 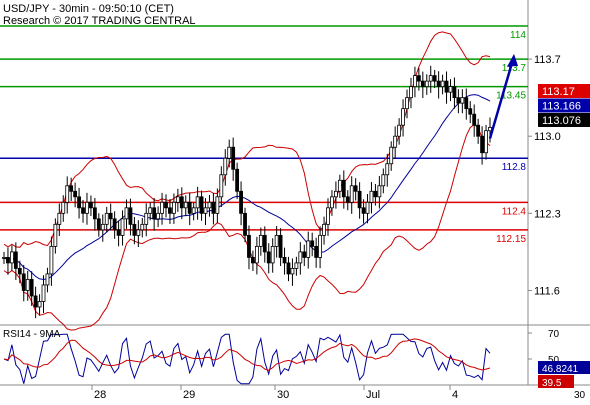 I want to click on price-tag-label: 113.17, so click(x=558, y=92).